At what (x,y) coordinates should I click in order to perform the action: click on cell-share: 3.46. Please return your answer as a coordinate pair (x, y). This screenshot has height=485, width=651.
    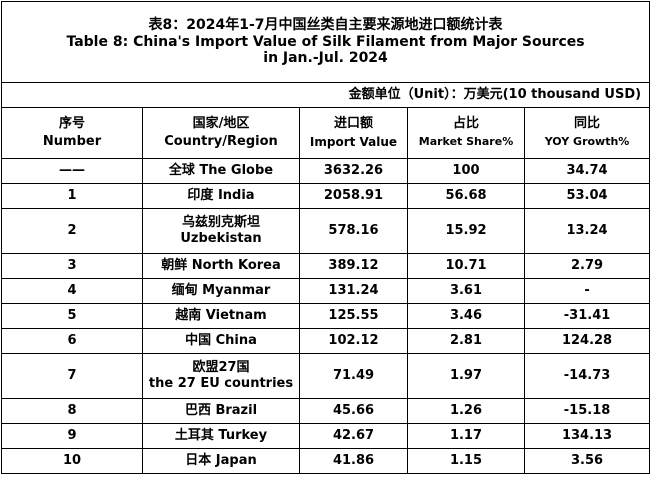
    Looking at the image, I should click on (466, 316).